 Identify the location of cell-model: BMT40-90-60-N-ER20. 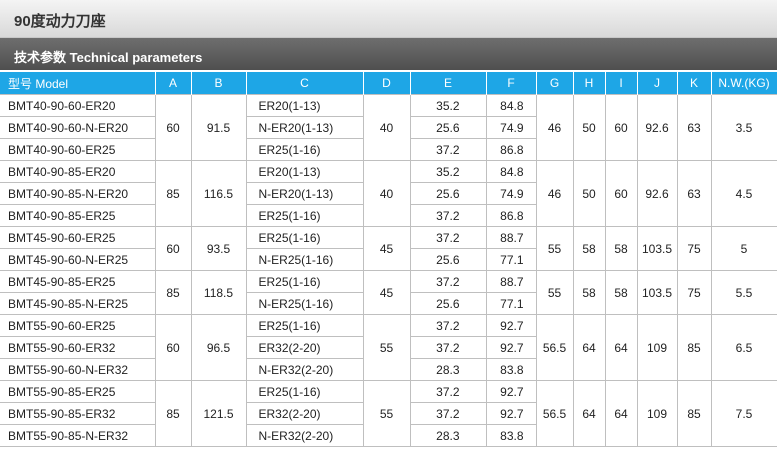
(78, 127).